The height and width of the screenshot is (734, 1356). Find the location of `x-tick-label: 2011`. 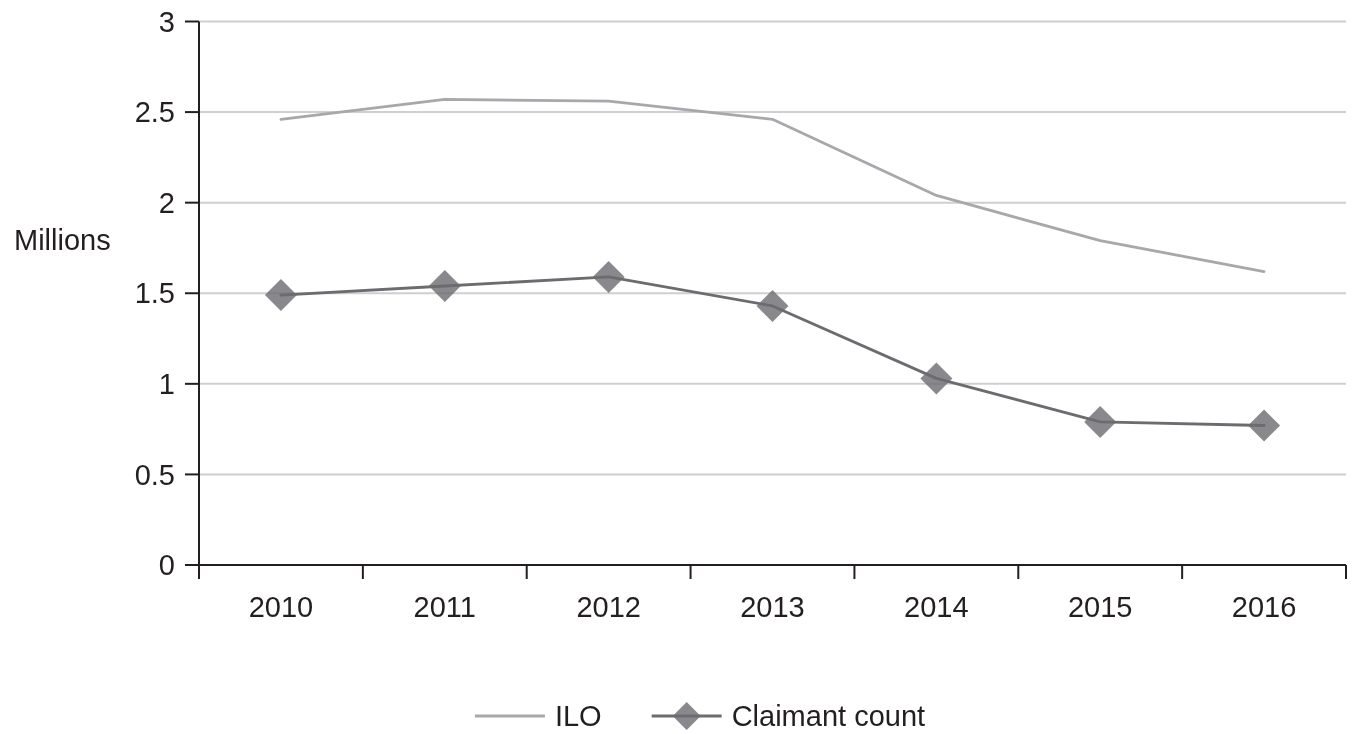

x-tick-label: 2011 is located at coordinates (444, 607).